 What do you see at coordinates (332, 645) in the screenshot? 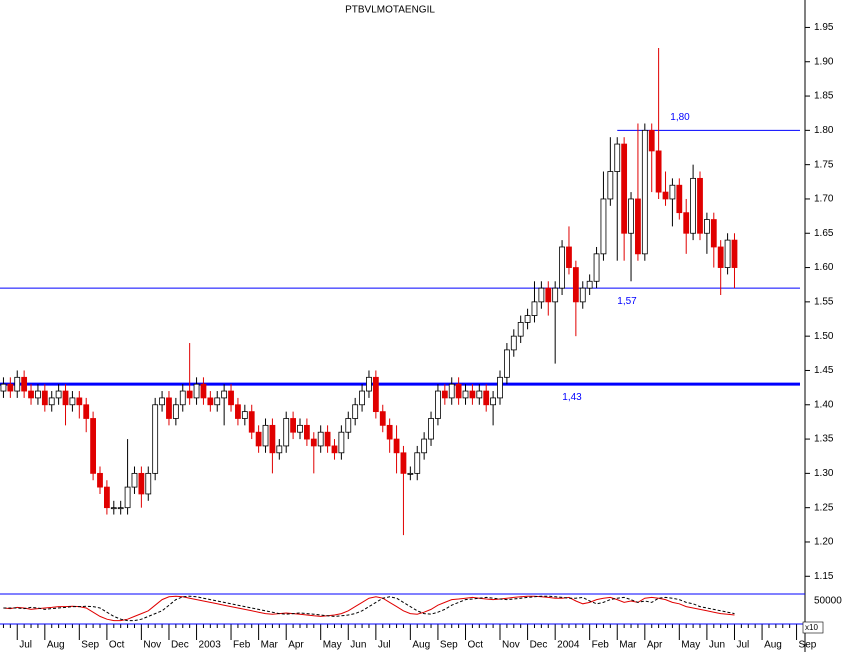
I see `x-tick-label: May` at bounding box center [332, 645].